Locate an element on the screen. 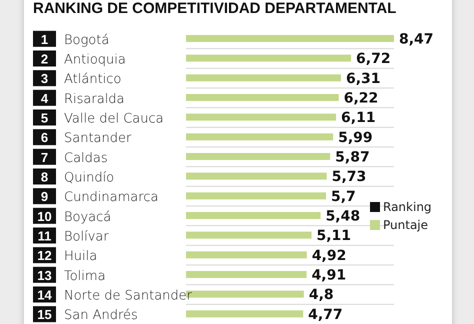 The width and height of the screenshot is (474, 324). data-label: 5,73 is located at coordinates (349, 177).